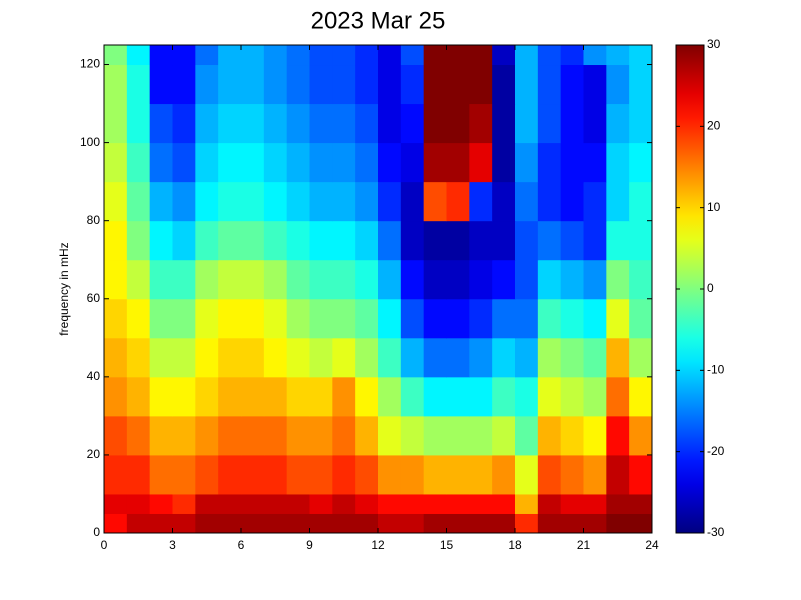  I want to click on colorbar-tick-label: 0, so click(710, 288).